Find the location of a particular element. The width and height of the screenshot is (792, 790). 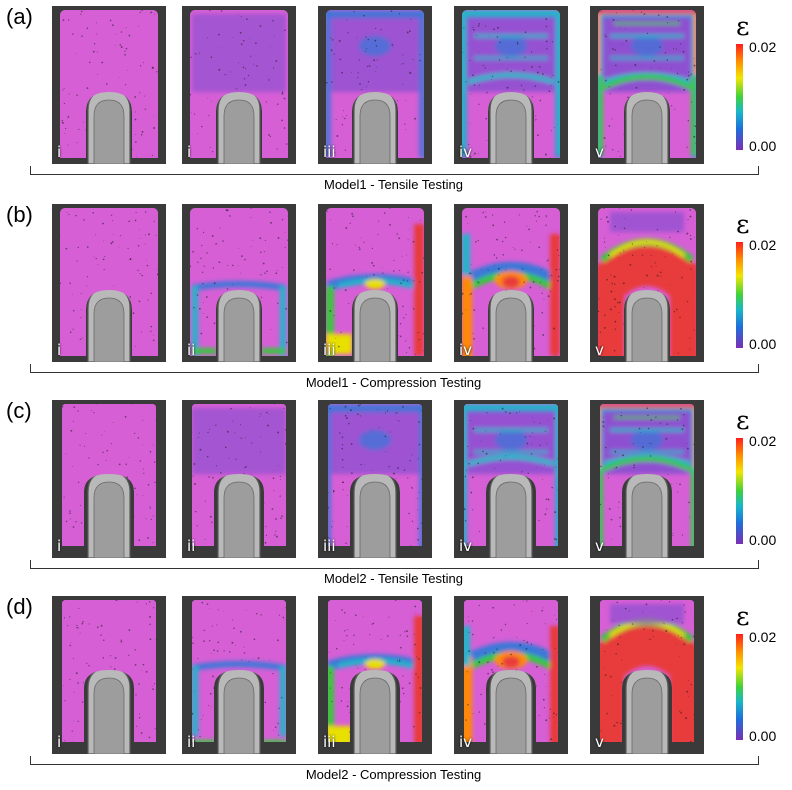

row-caption: Model1 - Tensile Testing is located at coordinates (393, 184).